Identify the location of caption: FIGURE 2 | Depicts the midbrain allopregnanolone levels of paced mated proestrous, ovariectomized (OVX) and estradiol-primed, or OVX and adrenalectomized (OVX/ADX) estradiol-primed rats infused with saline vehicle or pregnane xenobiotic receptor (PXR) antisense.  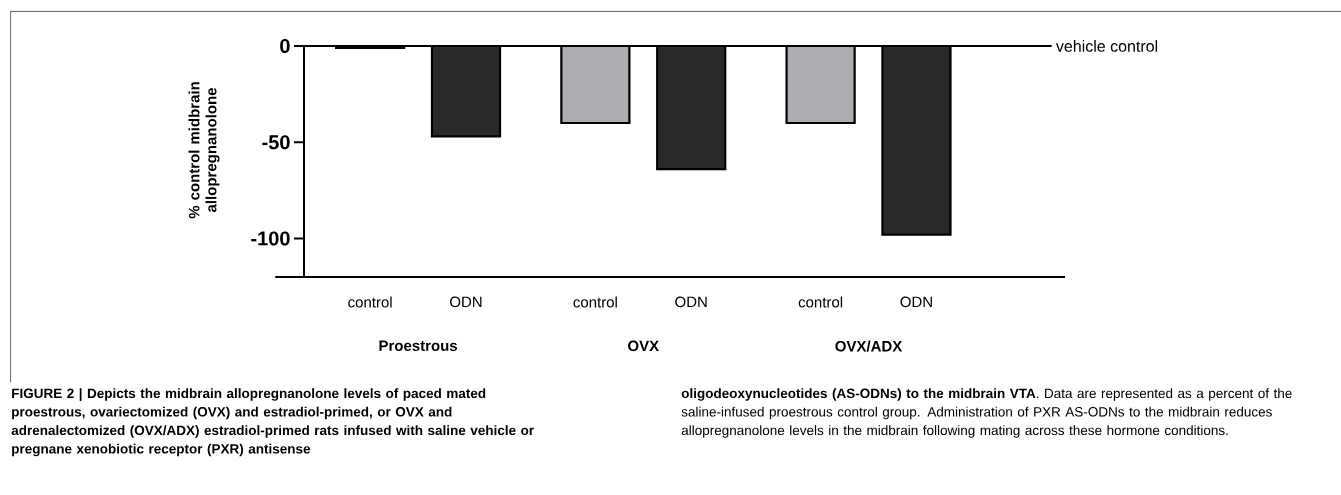
(272, 422).